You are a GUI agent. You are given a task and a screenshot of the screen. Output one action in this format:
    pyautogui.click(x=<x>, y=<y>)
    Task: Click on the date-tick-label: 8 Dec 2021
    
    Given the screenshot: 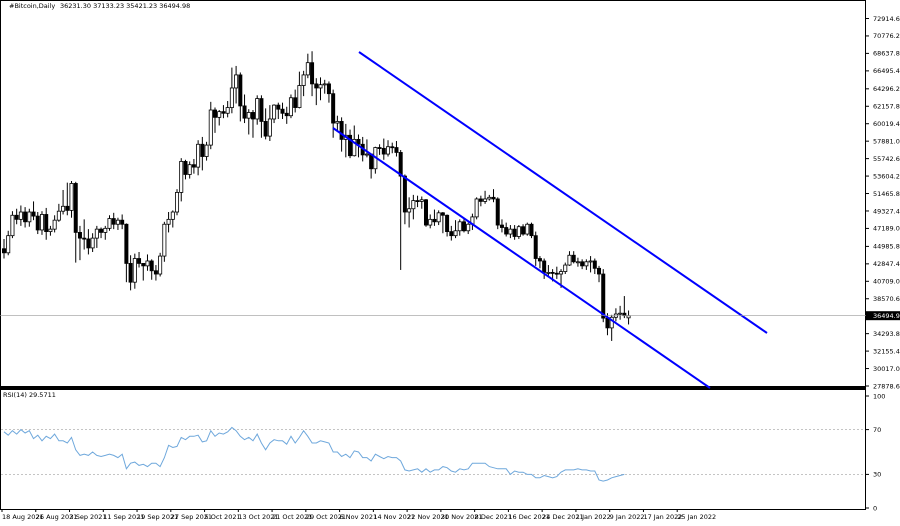 What is the action you would take?
    pyautogui.click(x=493, y=517)
    